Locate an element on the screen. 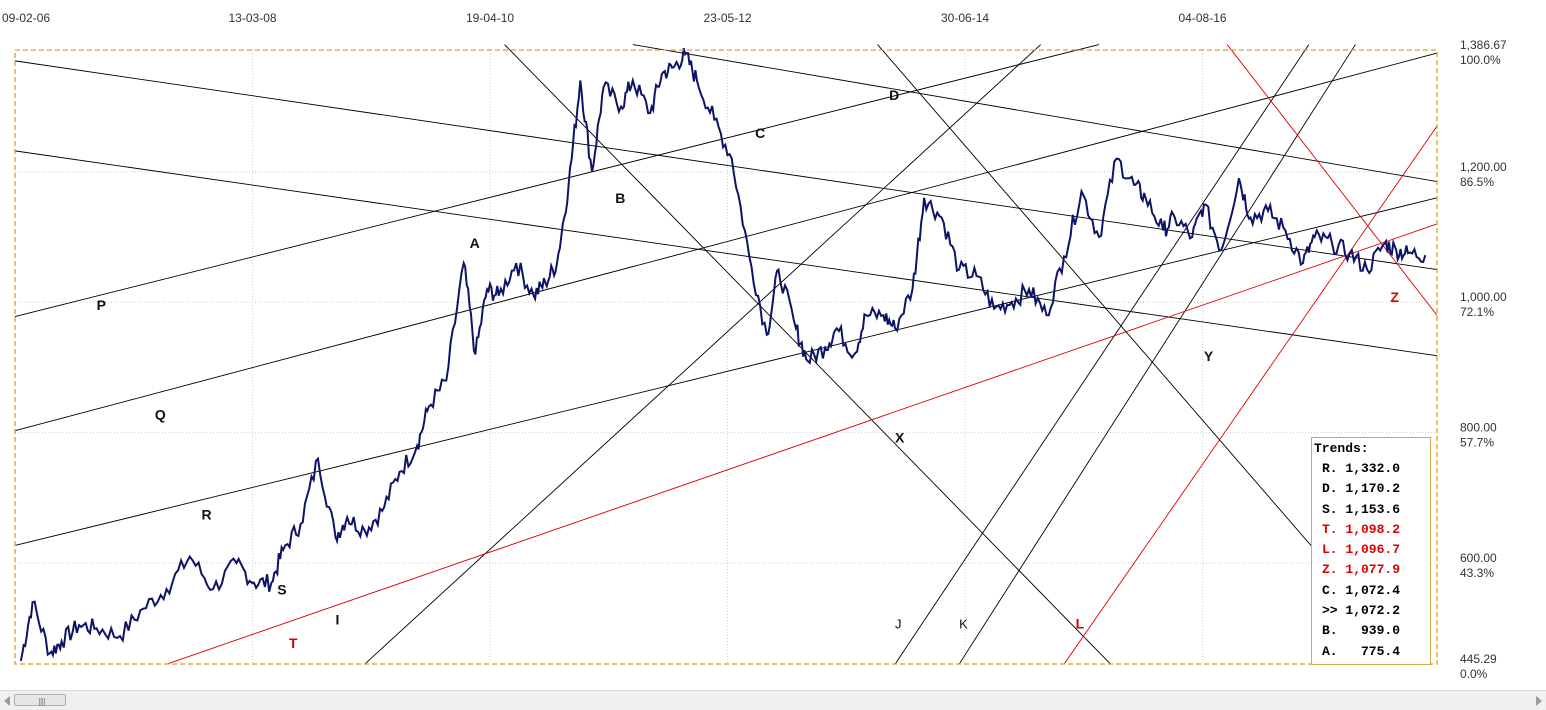 This screenshot has height=710, width=1546. trends-legend-row: >> 1,072.2 is located at coordinates (1361, 611).